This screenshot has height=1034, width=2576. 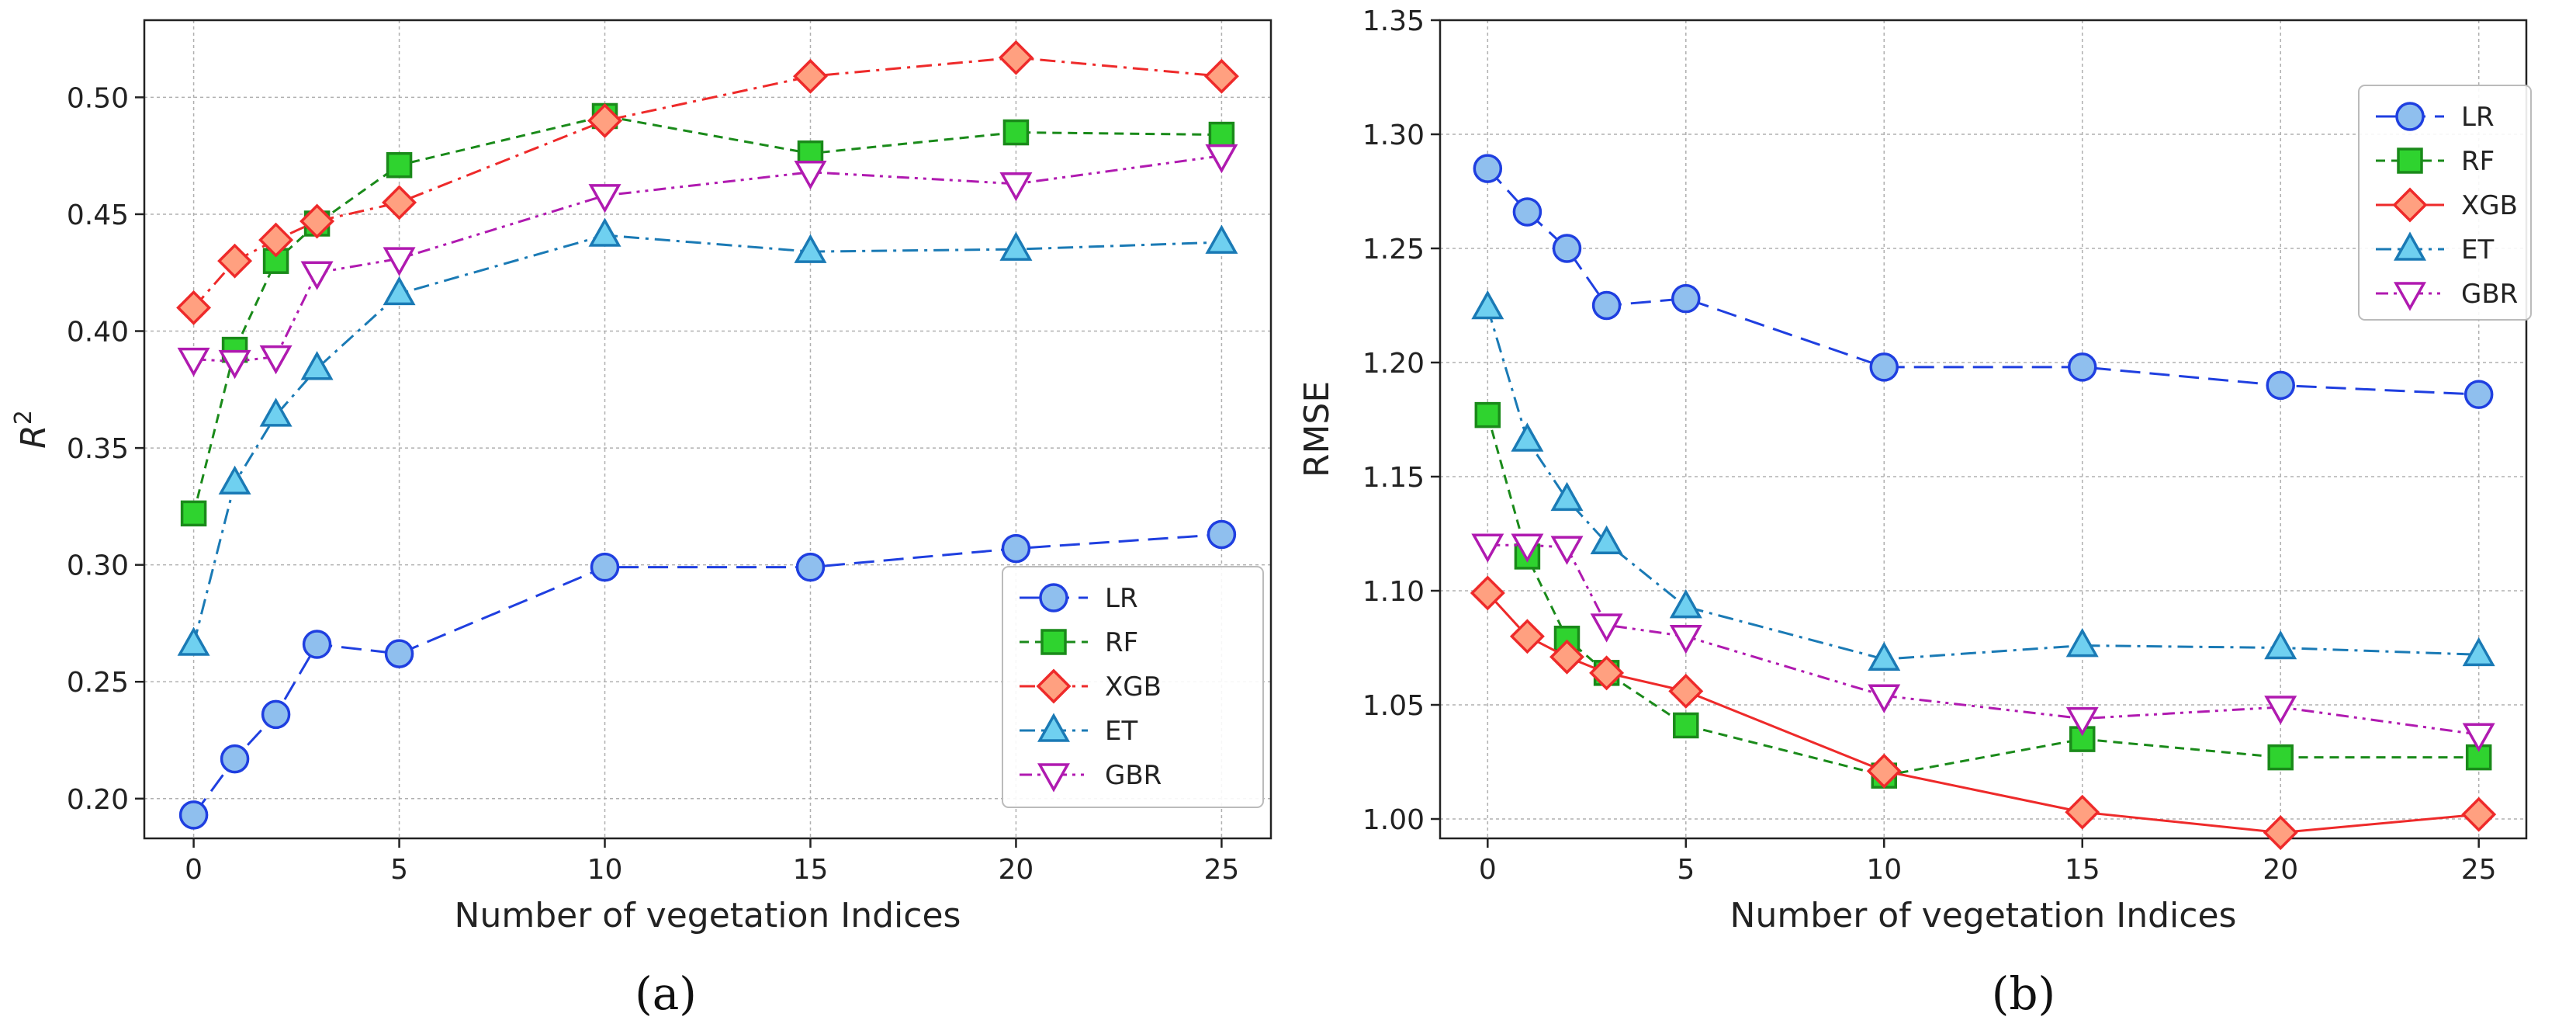 What do you see at coordinates (98, 566) in the screenshot?
I see `y-tick-label: 0.30` at bounding box center [98, 566].